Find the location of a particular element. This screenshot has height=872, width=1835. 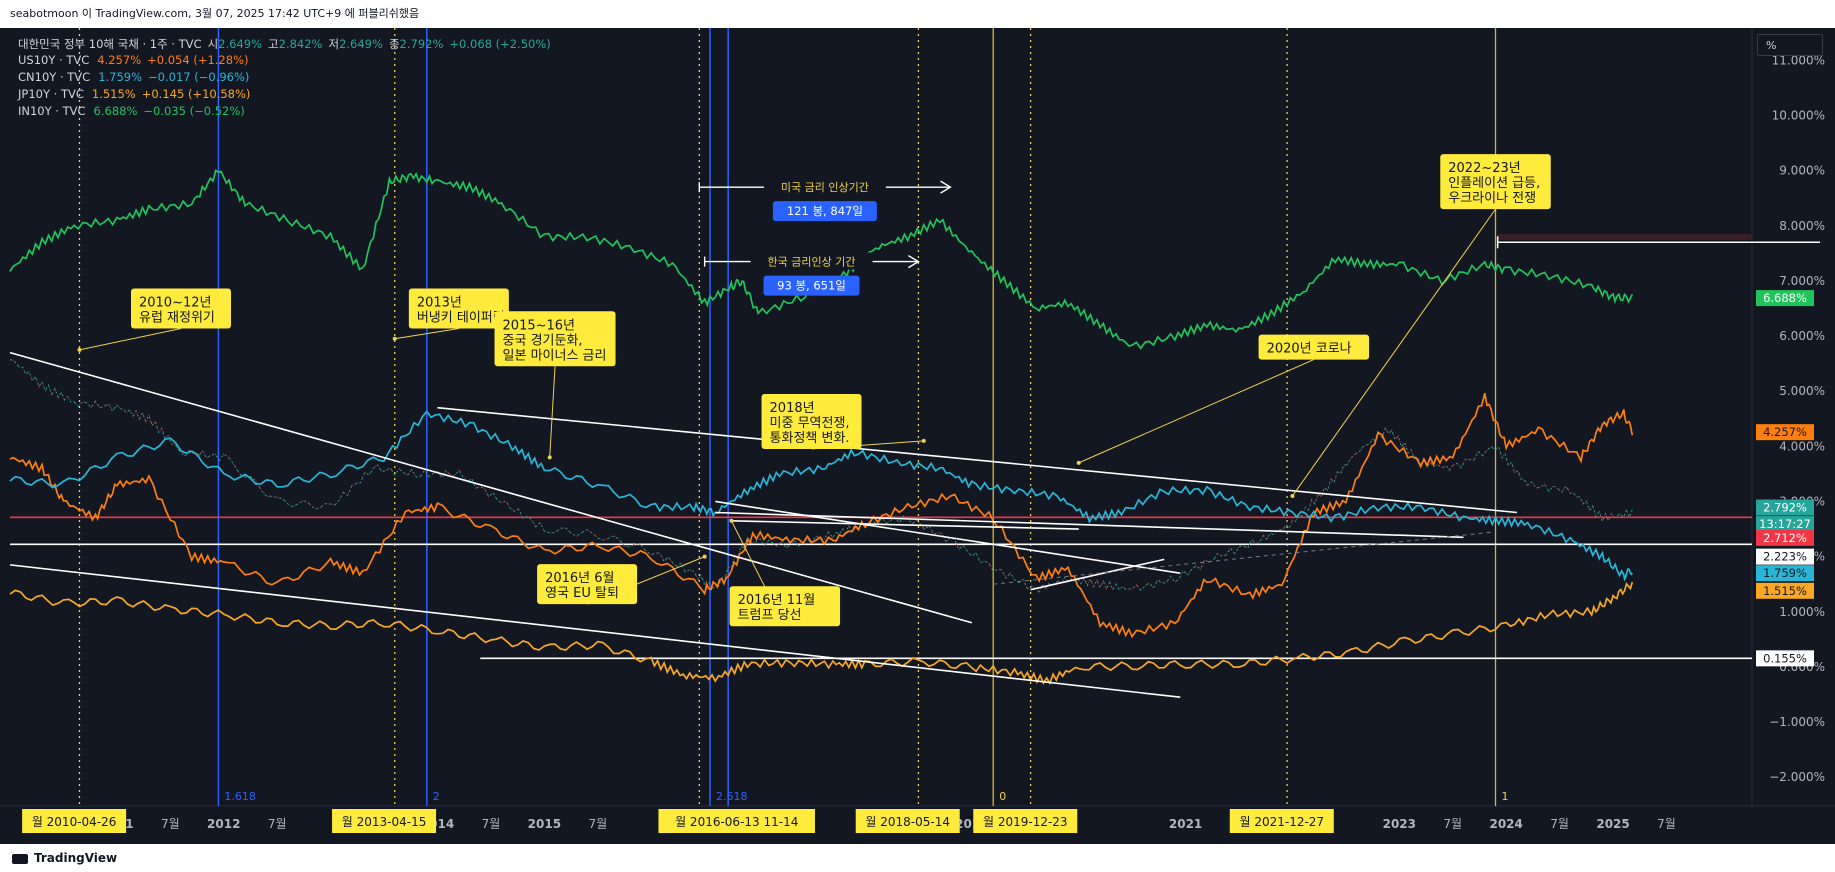

legend-row: JP10Y · TVC 1.515% +0.145 (+10.58%) is located at coordinates (134, 94).